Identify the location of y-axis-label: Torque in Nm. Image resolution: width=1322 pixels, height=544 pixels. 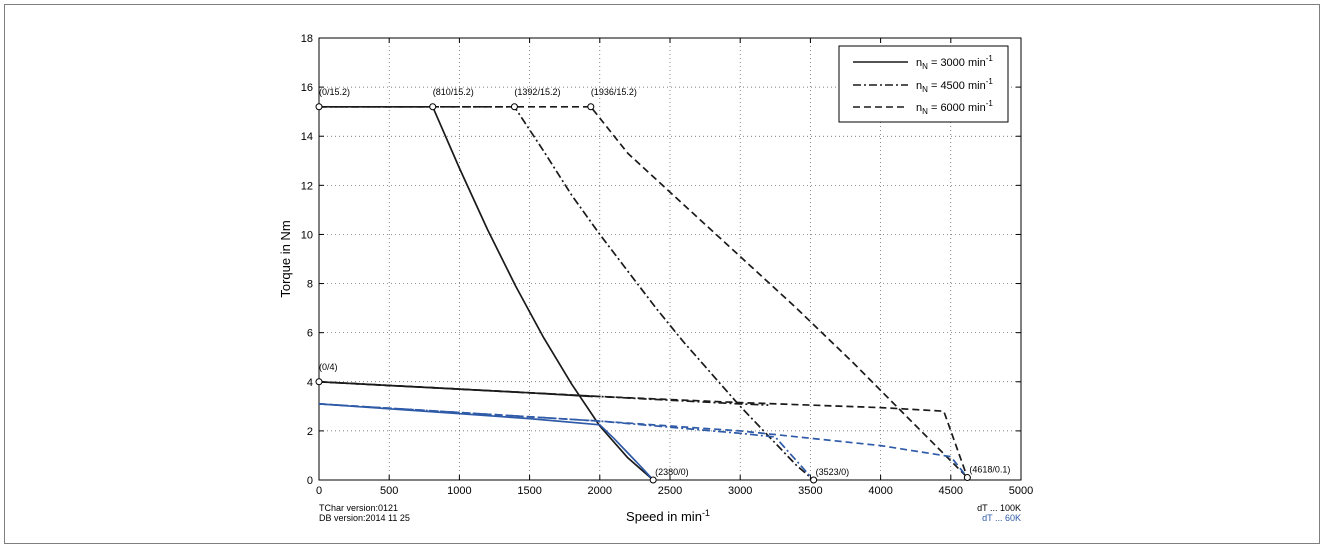
(285, 258).